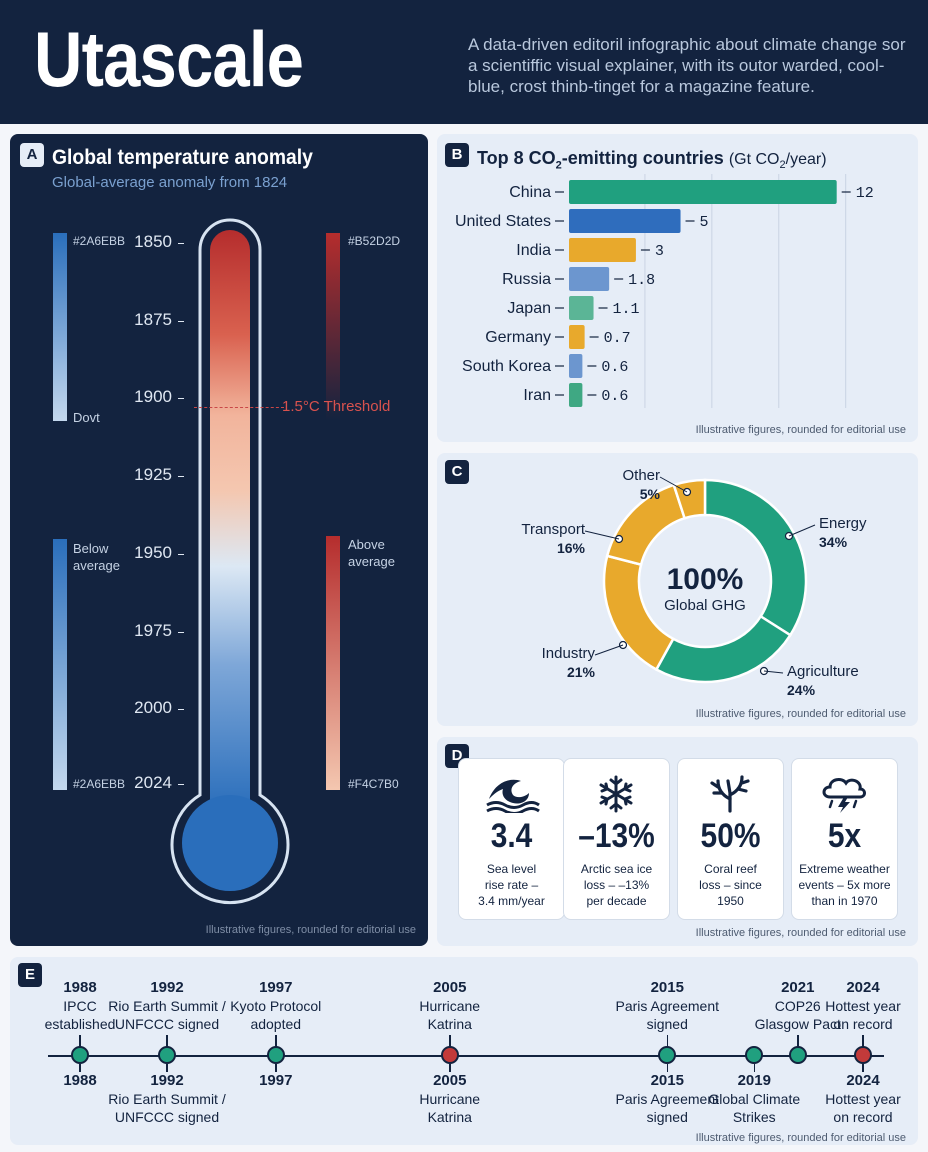 This screenshot has width=928, height=1152. I want to click on panel-badge: E, so click(30, 975).